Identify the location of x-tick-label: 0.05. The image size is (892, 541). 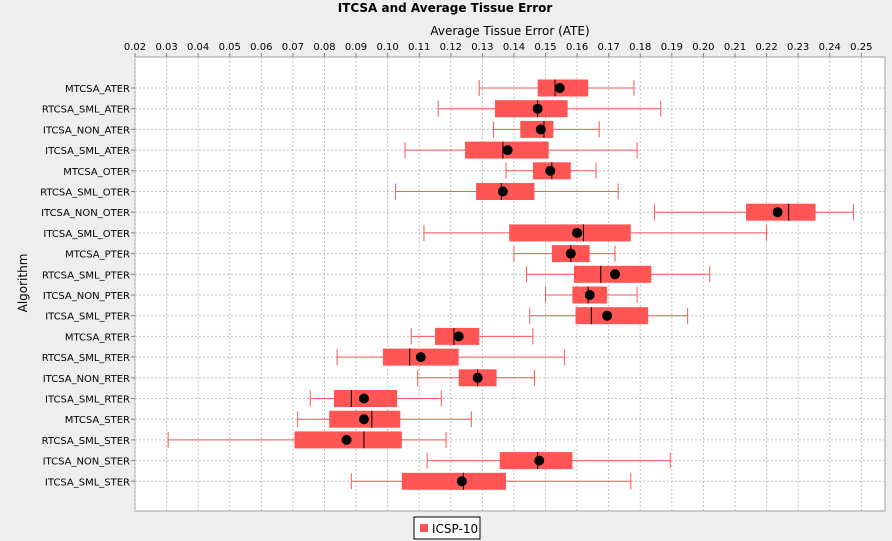
(230, 47).